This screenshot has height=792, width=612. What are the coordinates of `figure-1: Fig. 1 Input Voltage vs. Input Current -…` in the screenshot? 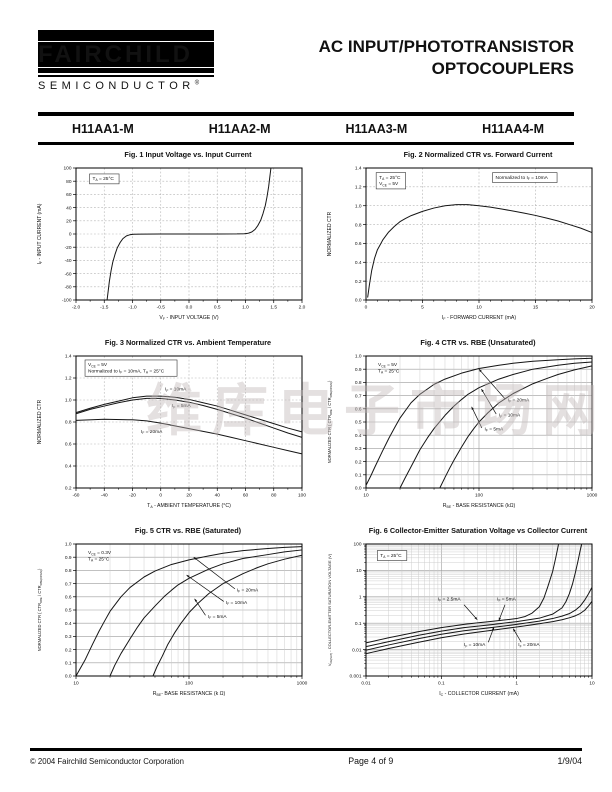 It's located at (171, 239).